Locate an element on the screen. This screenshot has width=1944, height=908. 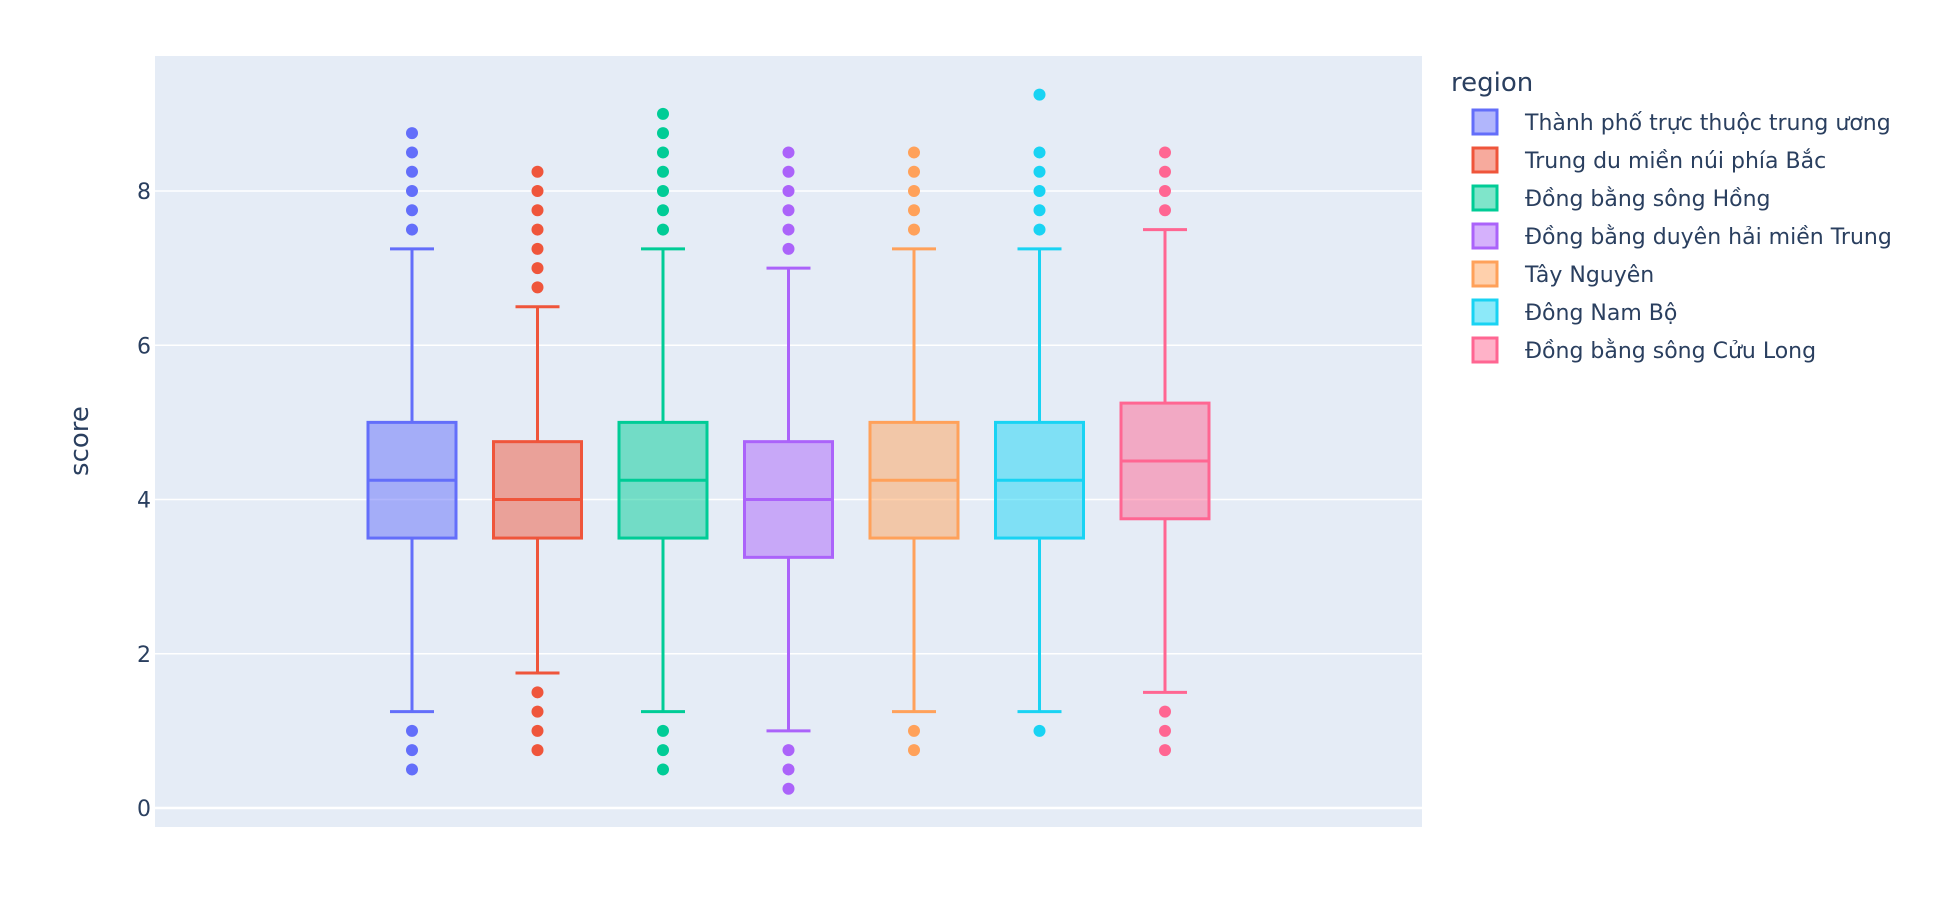
legend-item: Tây Nguyên is located at coordinates (1562, 274).